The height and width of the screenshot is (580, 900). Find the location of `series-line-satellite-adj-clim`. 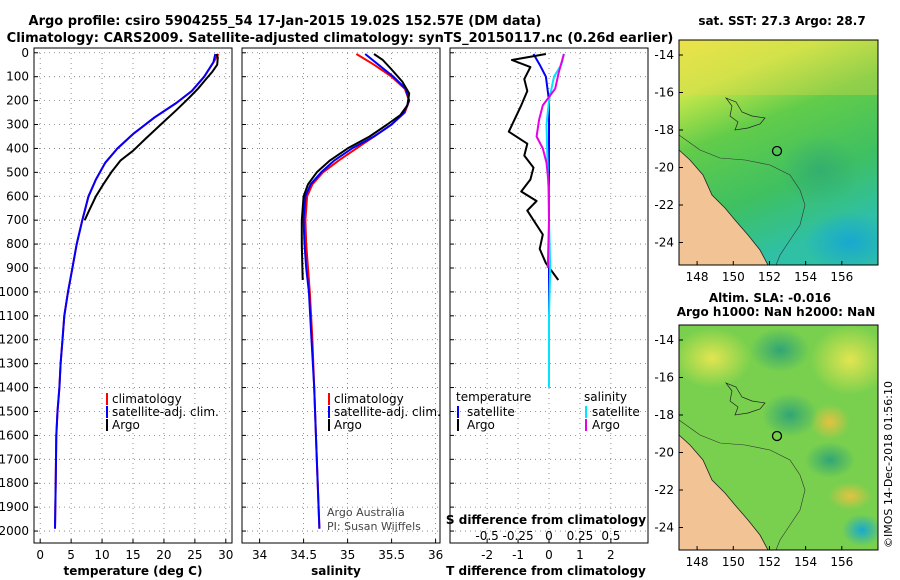

series-line-satellite-adj-clim is located at coordinates (356, 291).